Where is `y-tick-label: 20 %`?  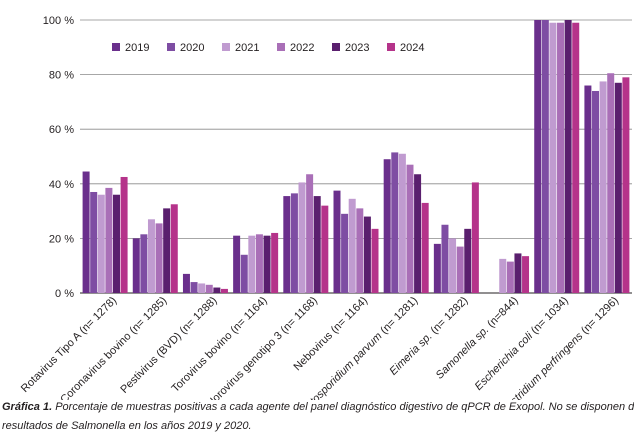 y-tick-label: 20 % is located at coordinates (61, 239).